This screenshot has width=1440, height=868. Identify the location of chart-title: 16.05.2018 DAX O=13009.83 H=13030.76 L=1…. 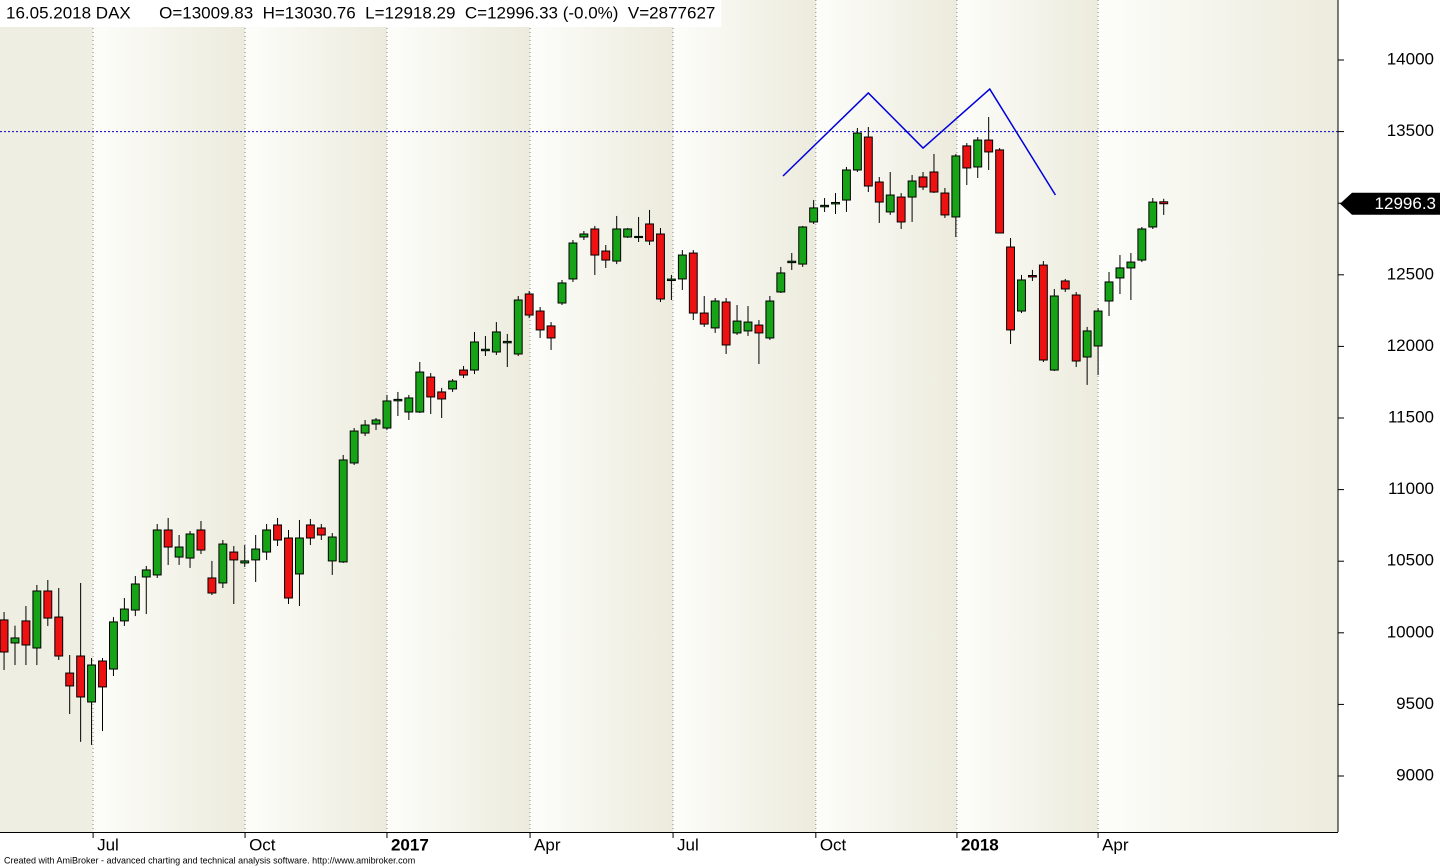
(360, 12).